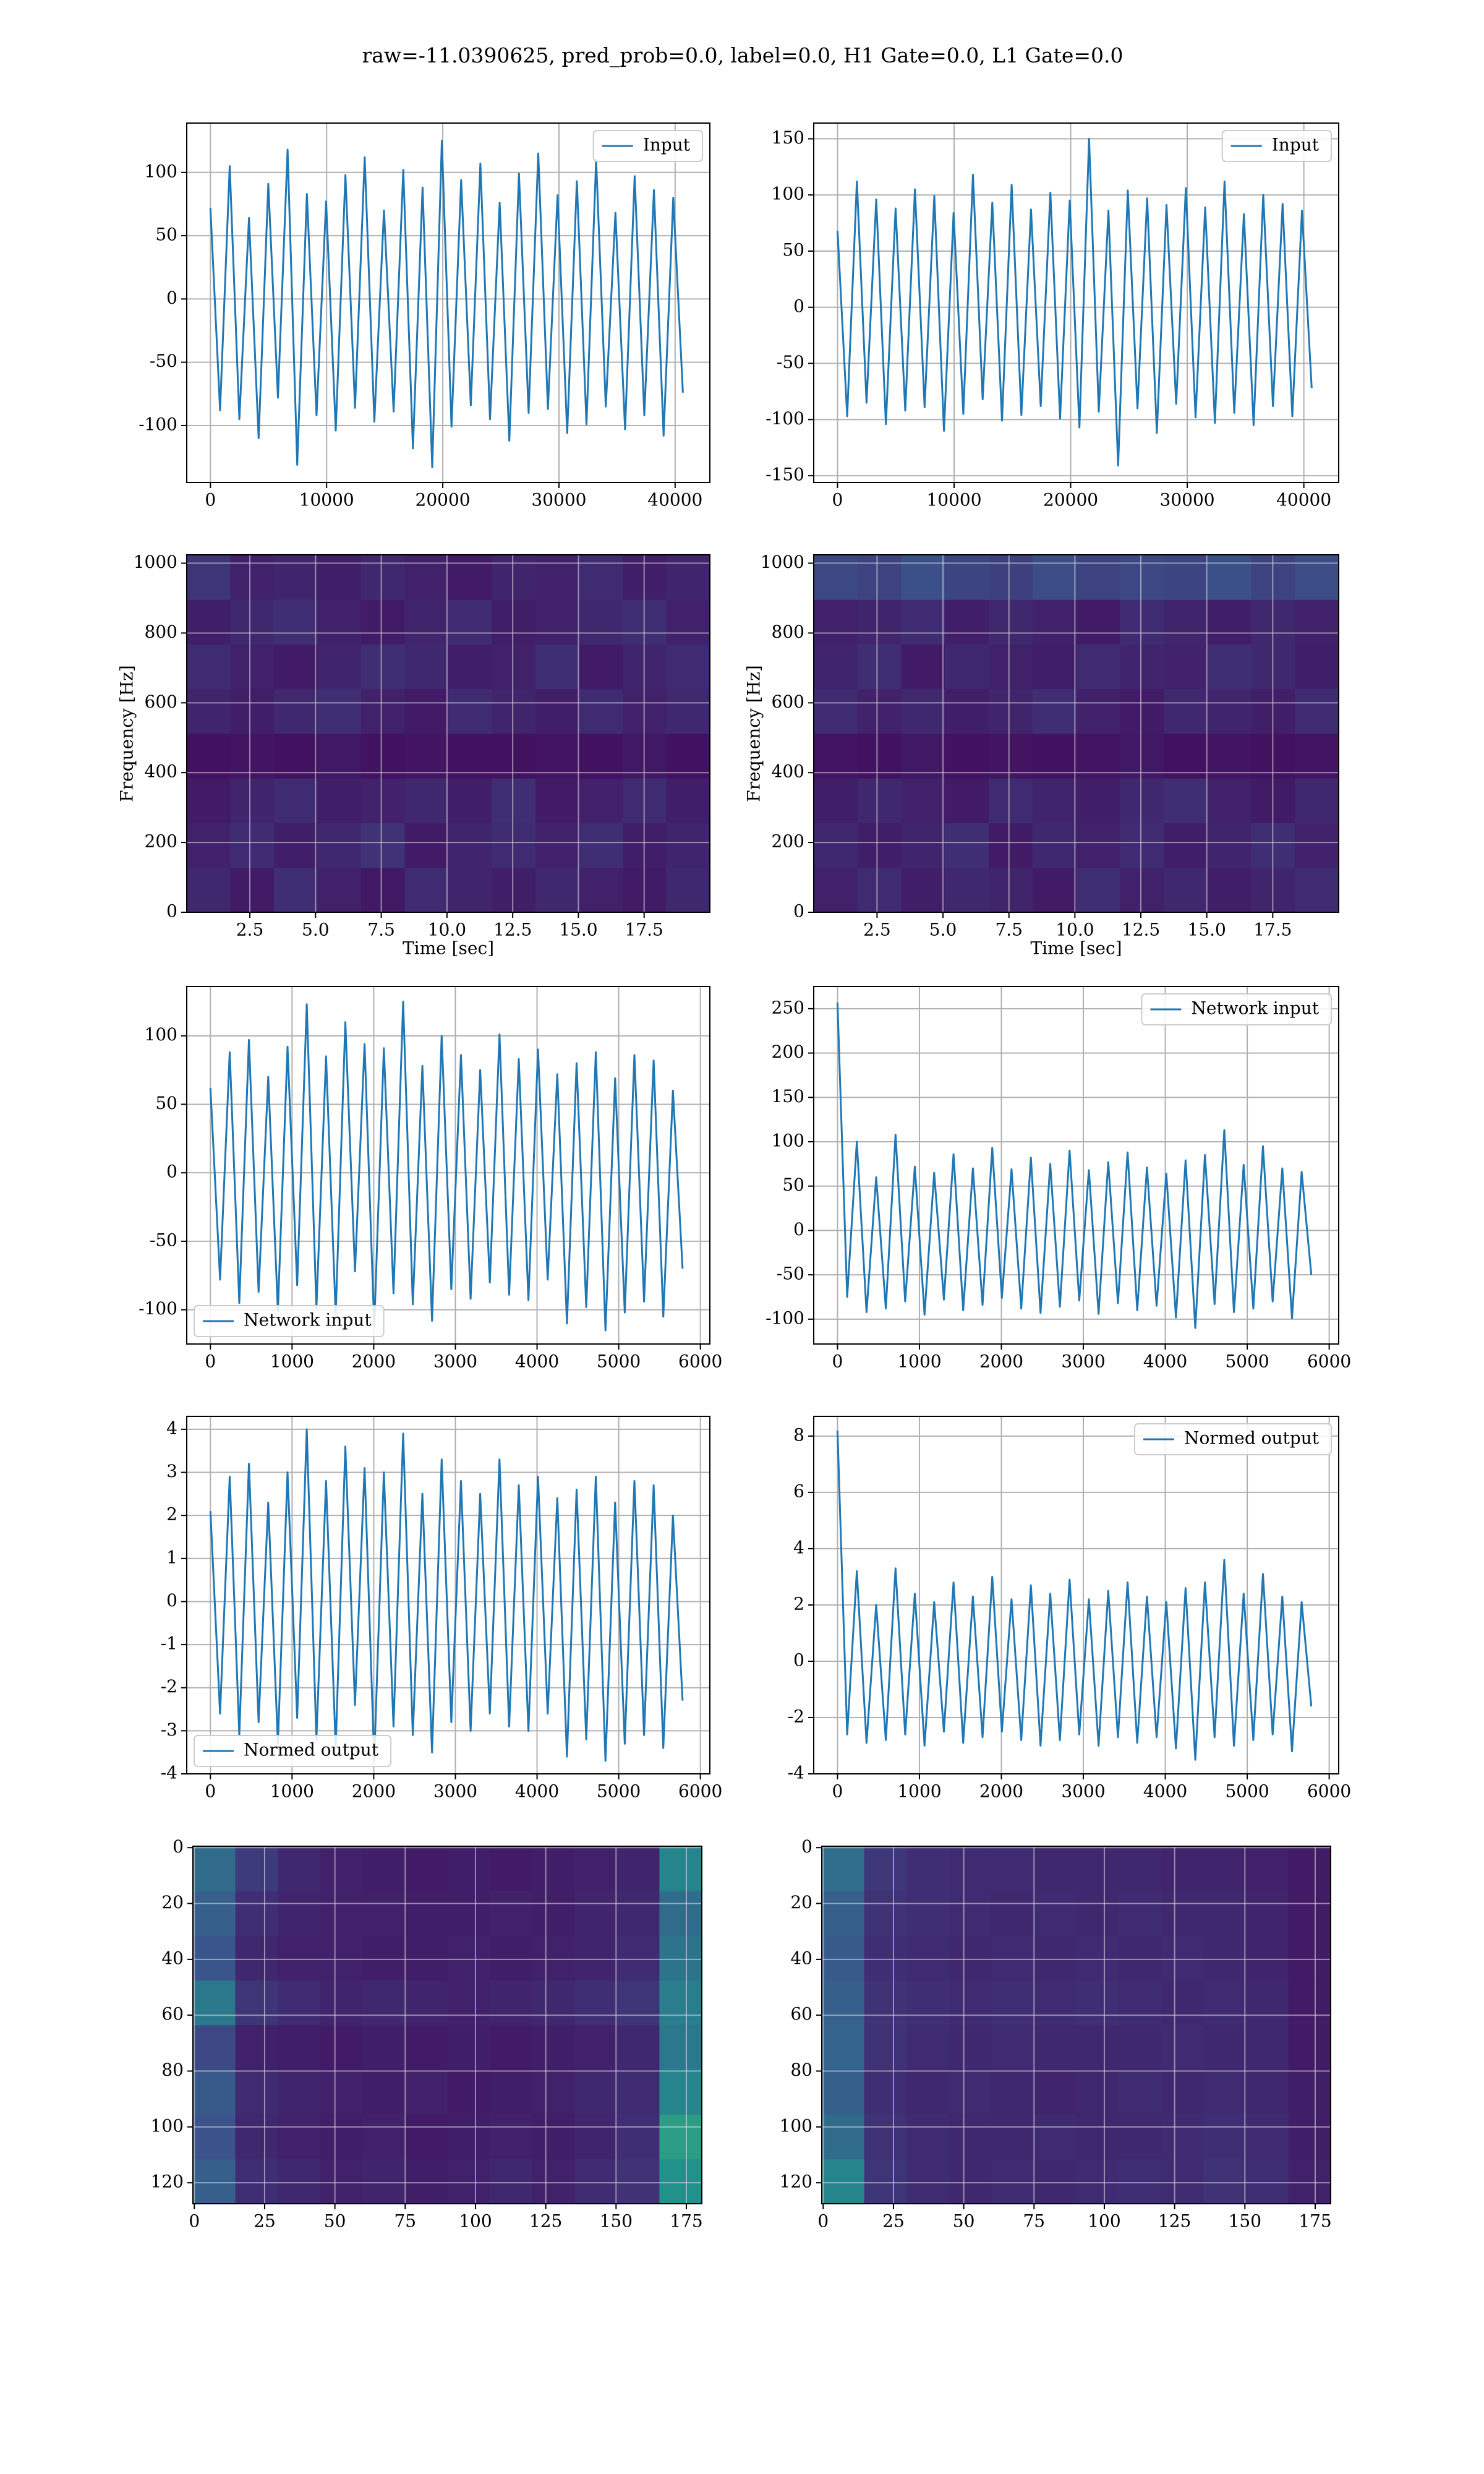 The height and width of the screenshot is (2474, 1484). I want to click on x-tick-label: 175, so click(686, 2221).